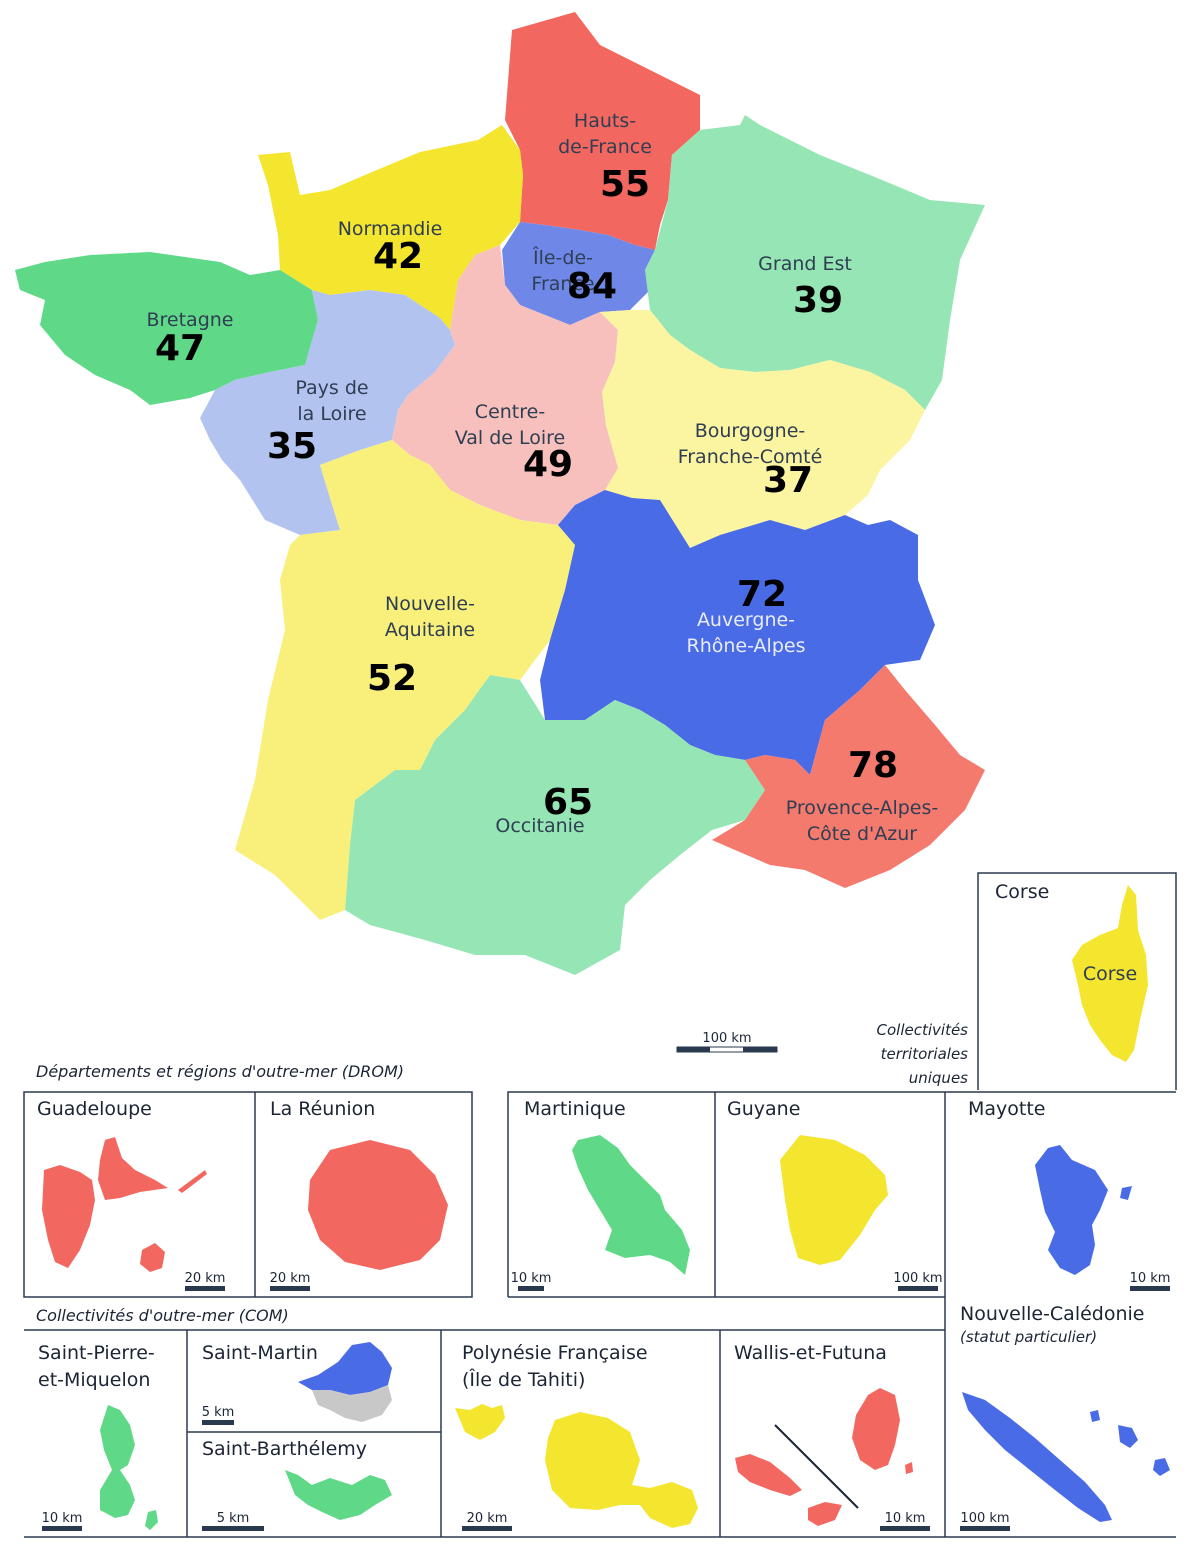 The height and width of the screenshot is (1548, 1196). I want to click on polynesie-title-line-1: Polynésie Française, so click(555, 1353).